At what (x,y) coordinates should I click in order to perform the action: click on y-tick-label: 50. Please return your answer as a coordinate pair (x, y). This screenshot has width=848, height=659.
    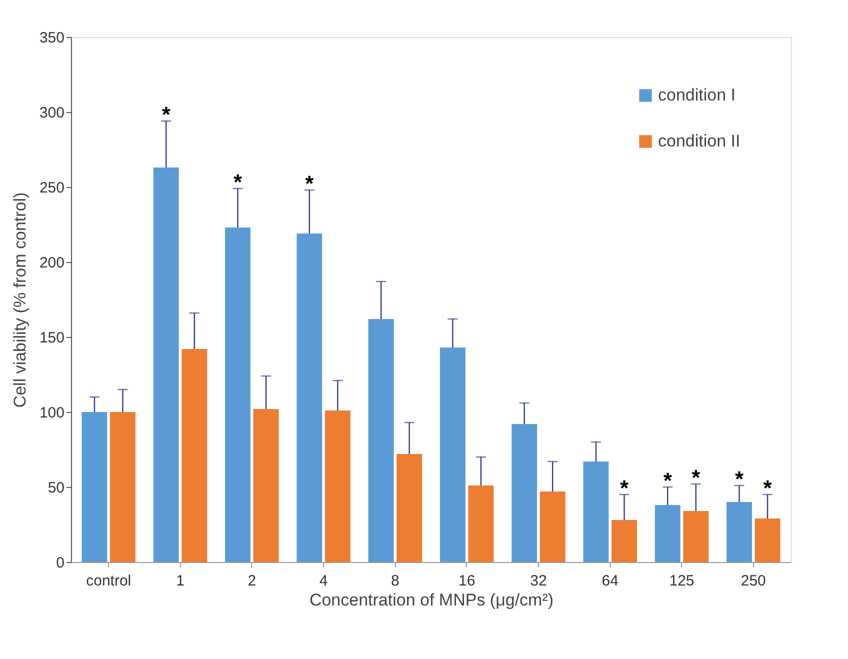
    Looking at the image, I should click on (56, 488).